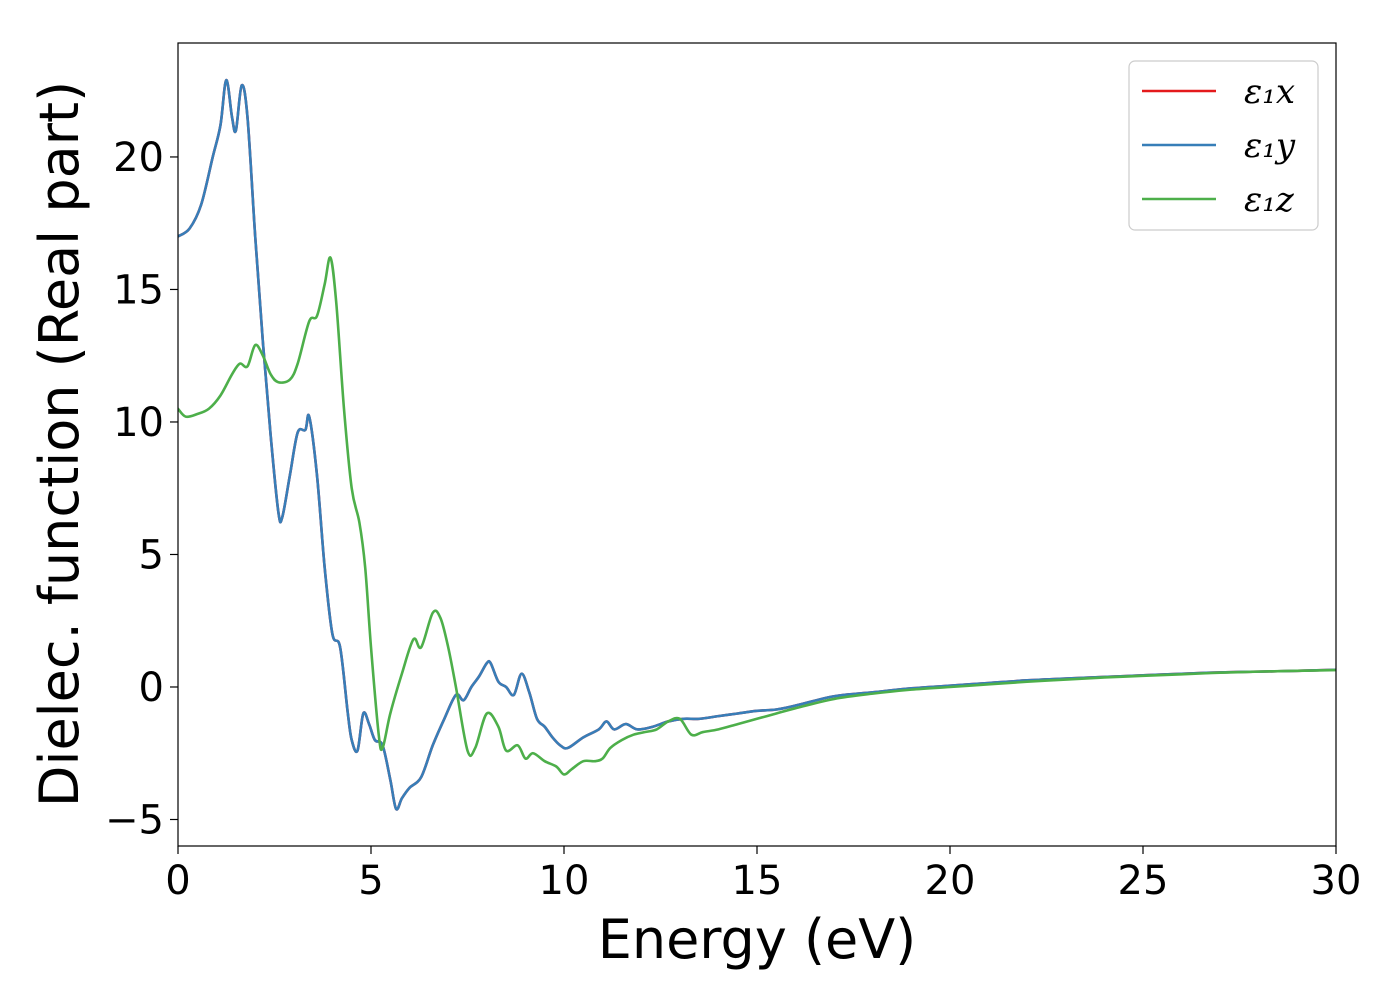  What do you see at coordinates (370, 881) in the screenshot?
I see `x-tick-label: 5` at bounding box center [370, 881].